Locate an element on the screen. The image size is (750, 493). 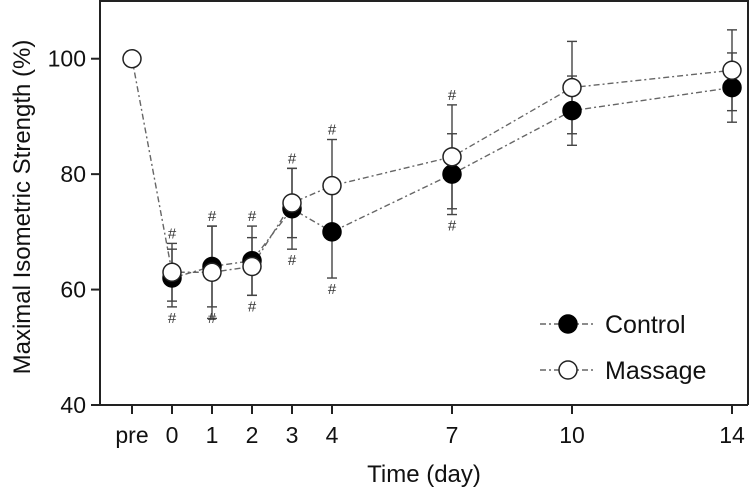
x-tick-label: 2 is located at coordinates (252, 435).